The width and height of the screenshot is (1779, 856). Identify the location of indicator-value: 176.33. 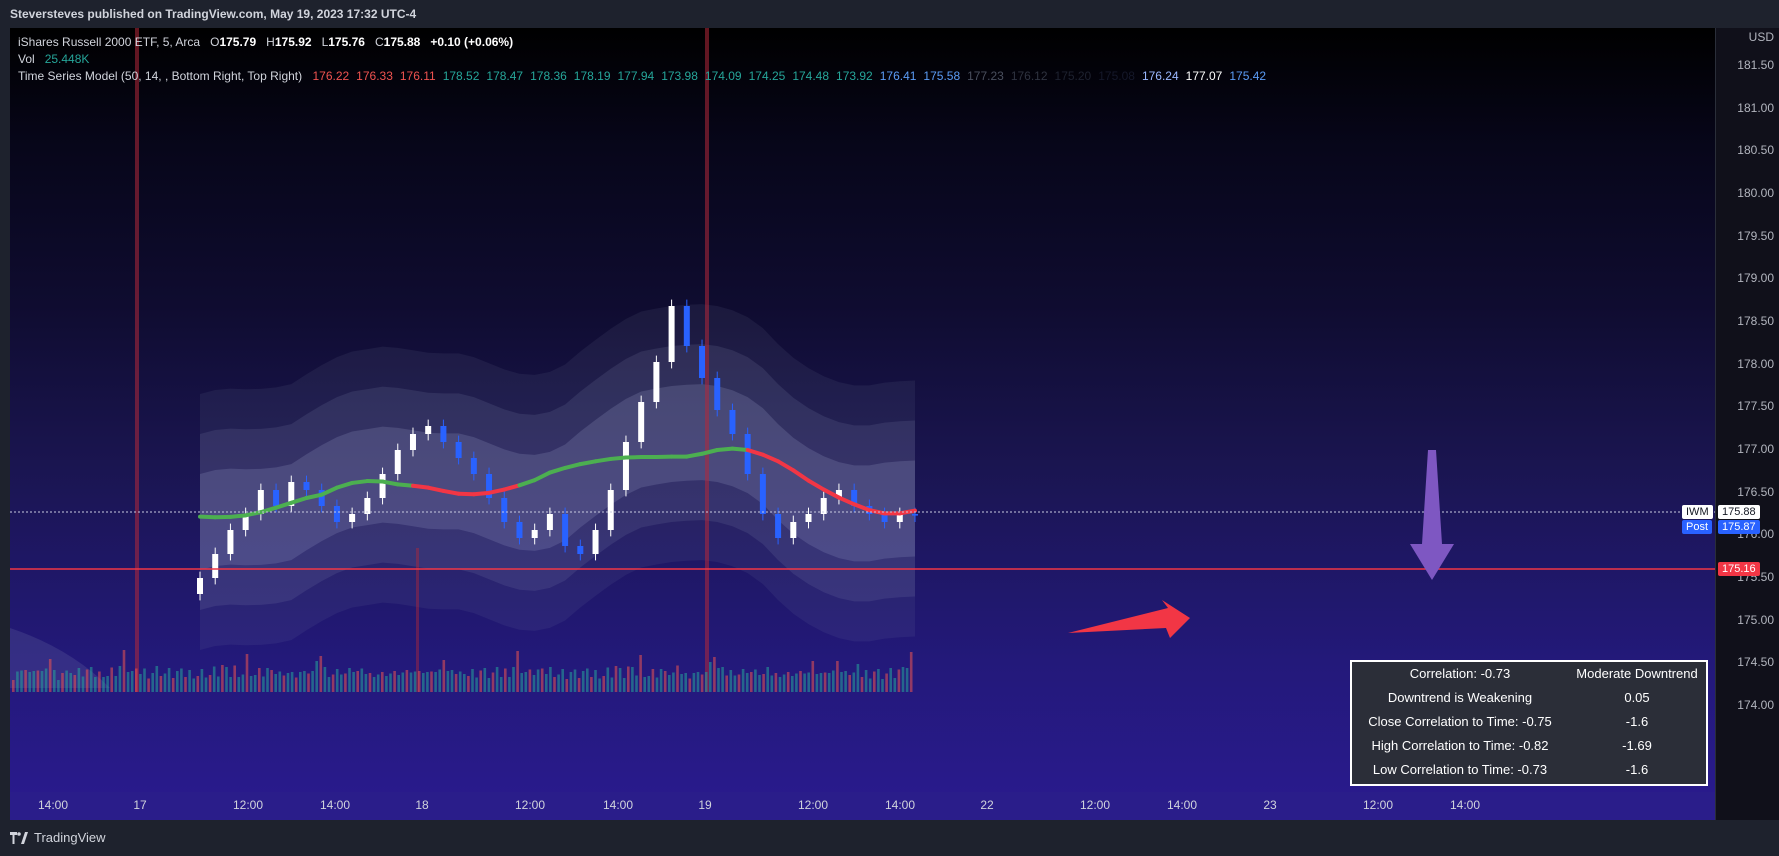
(374, 76).